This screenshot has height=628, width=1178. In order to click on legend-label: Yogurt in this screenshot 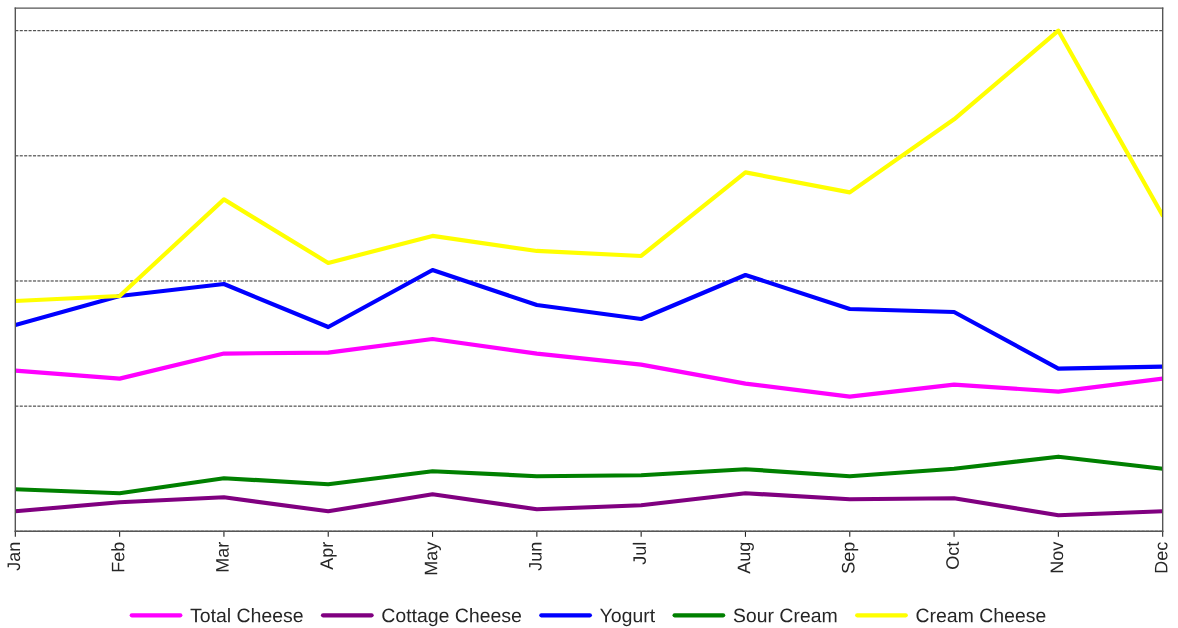, I will do `click(627, 617)`.